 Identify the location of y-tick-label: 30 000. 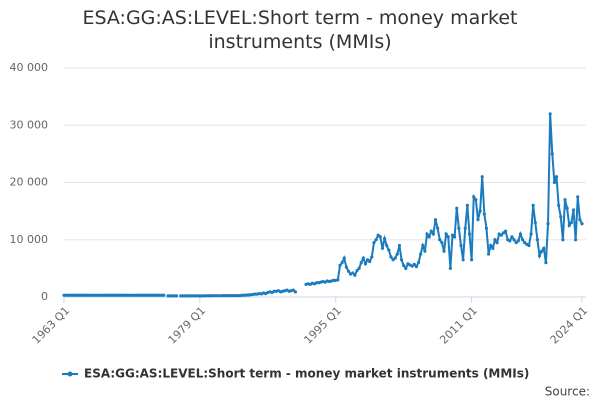
(29, 124).